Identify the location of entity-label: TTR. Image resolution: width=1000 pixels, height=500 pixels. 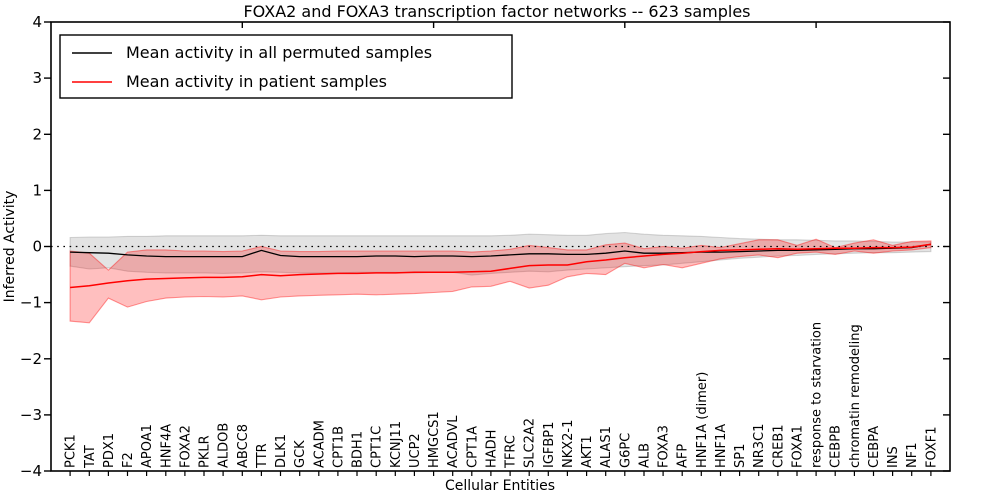
(262, 456).